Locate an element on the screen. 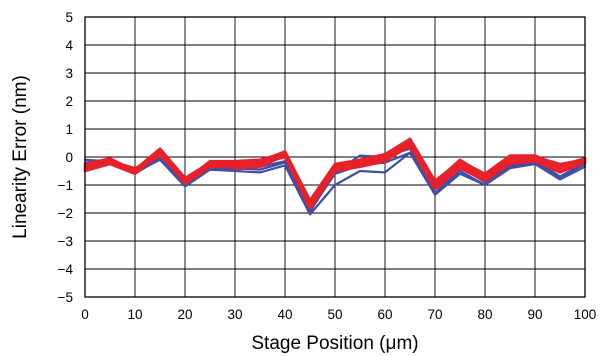 The width and height of the screenshot is (601, 356). x-axis-title: Stage Position (μm) is located at coordinates (334, 343).